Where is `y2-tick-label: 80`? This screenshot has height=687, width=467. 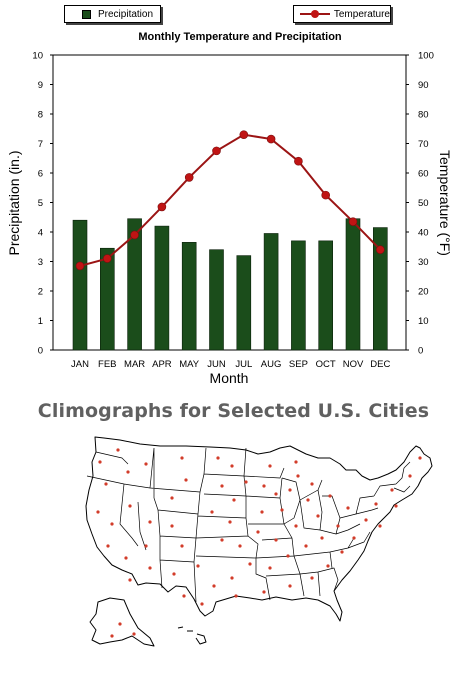 y2-tick-label: 80 is located at coordinates (423, 115).